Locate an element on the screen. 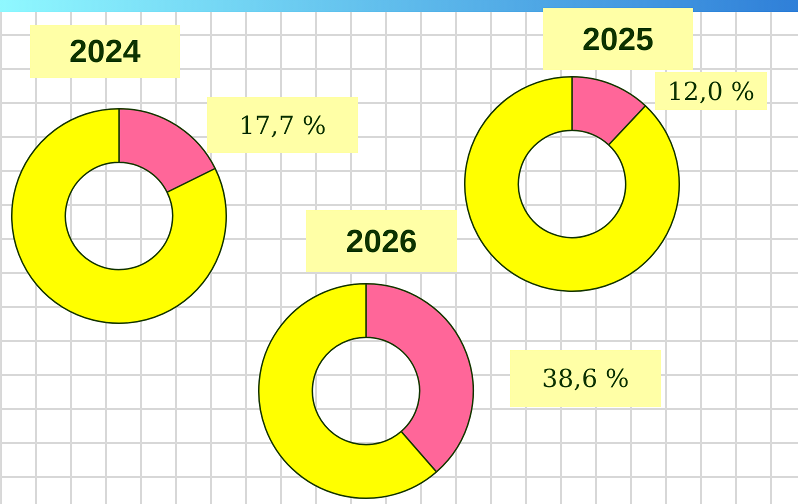  chart-title: 2026 is located at coordinates (381, 241).